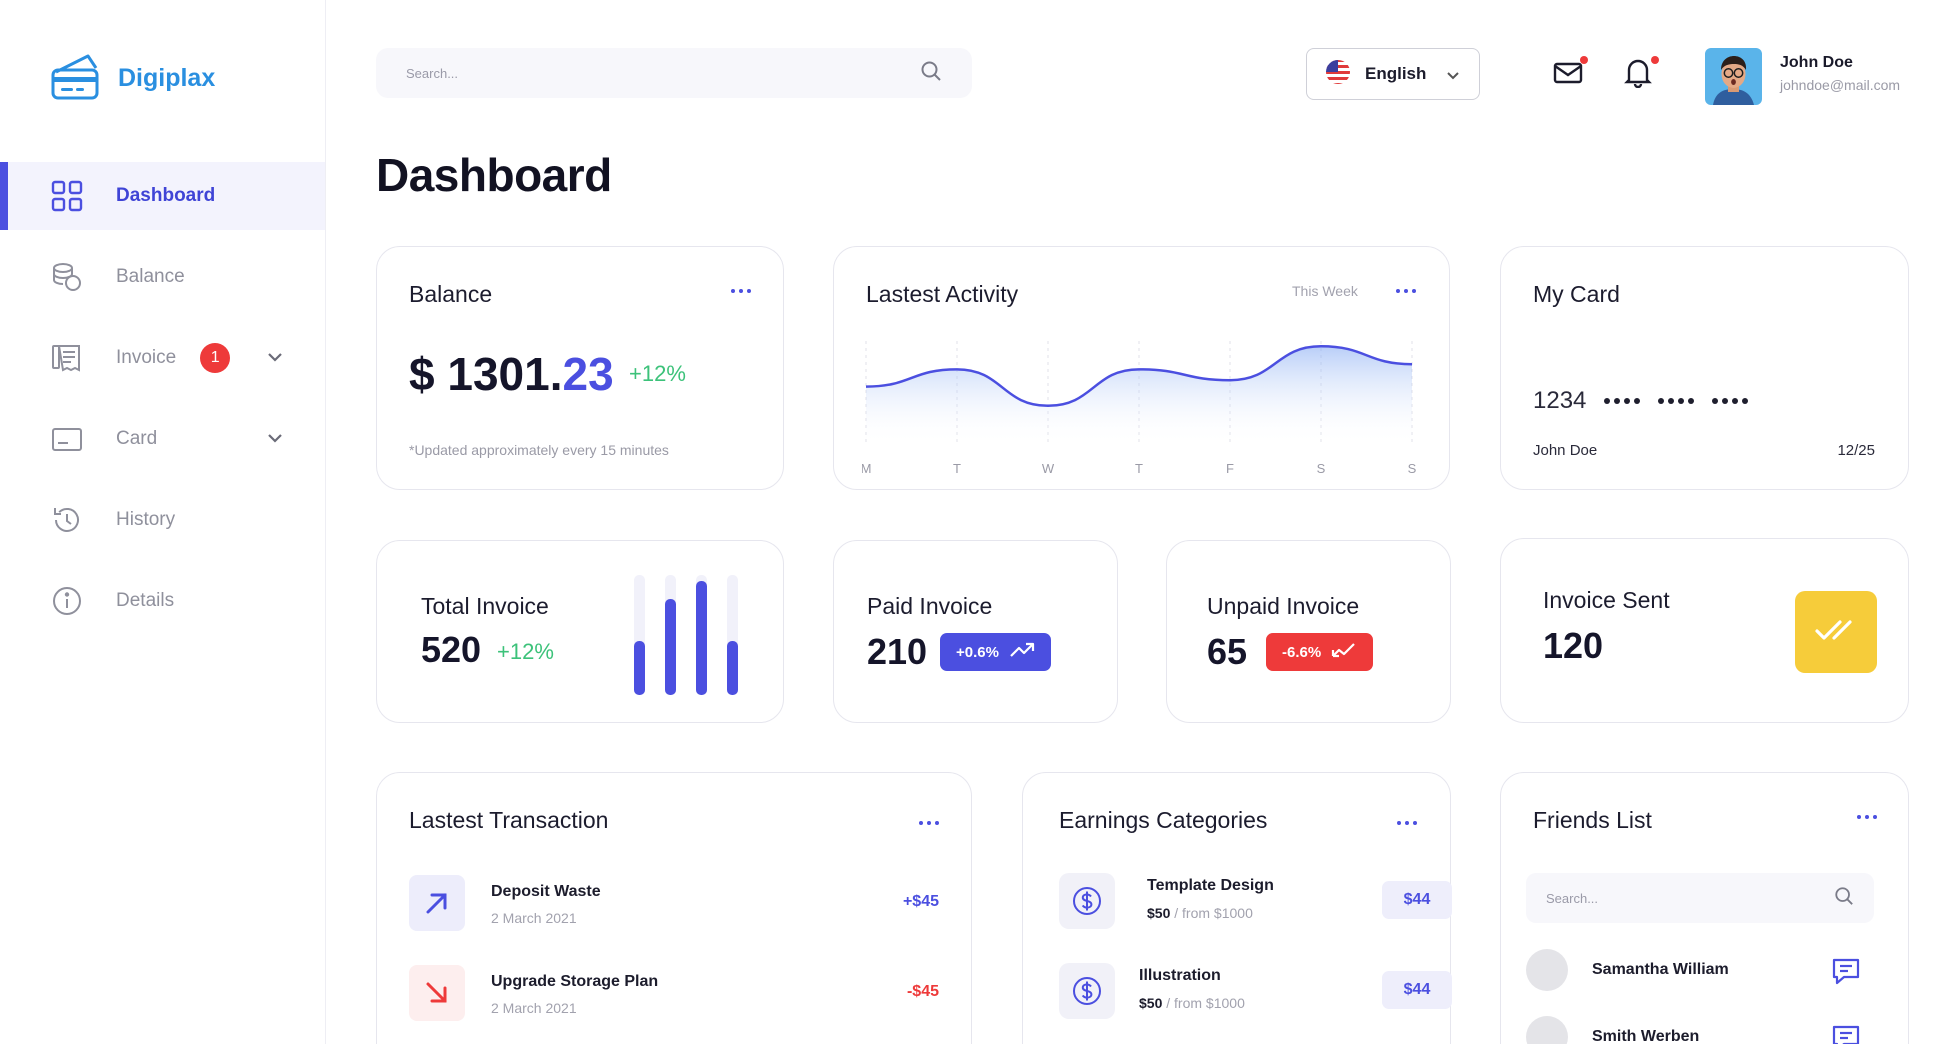  What do you see at coordinates (162, 439) in the screenshot?
I see `sidebar-item-card: Card` at bounding box center [162, 439].